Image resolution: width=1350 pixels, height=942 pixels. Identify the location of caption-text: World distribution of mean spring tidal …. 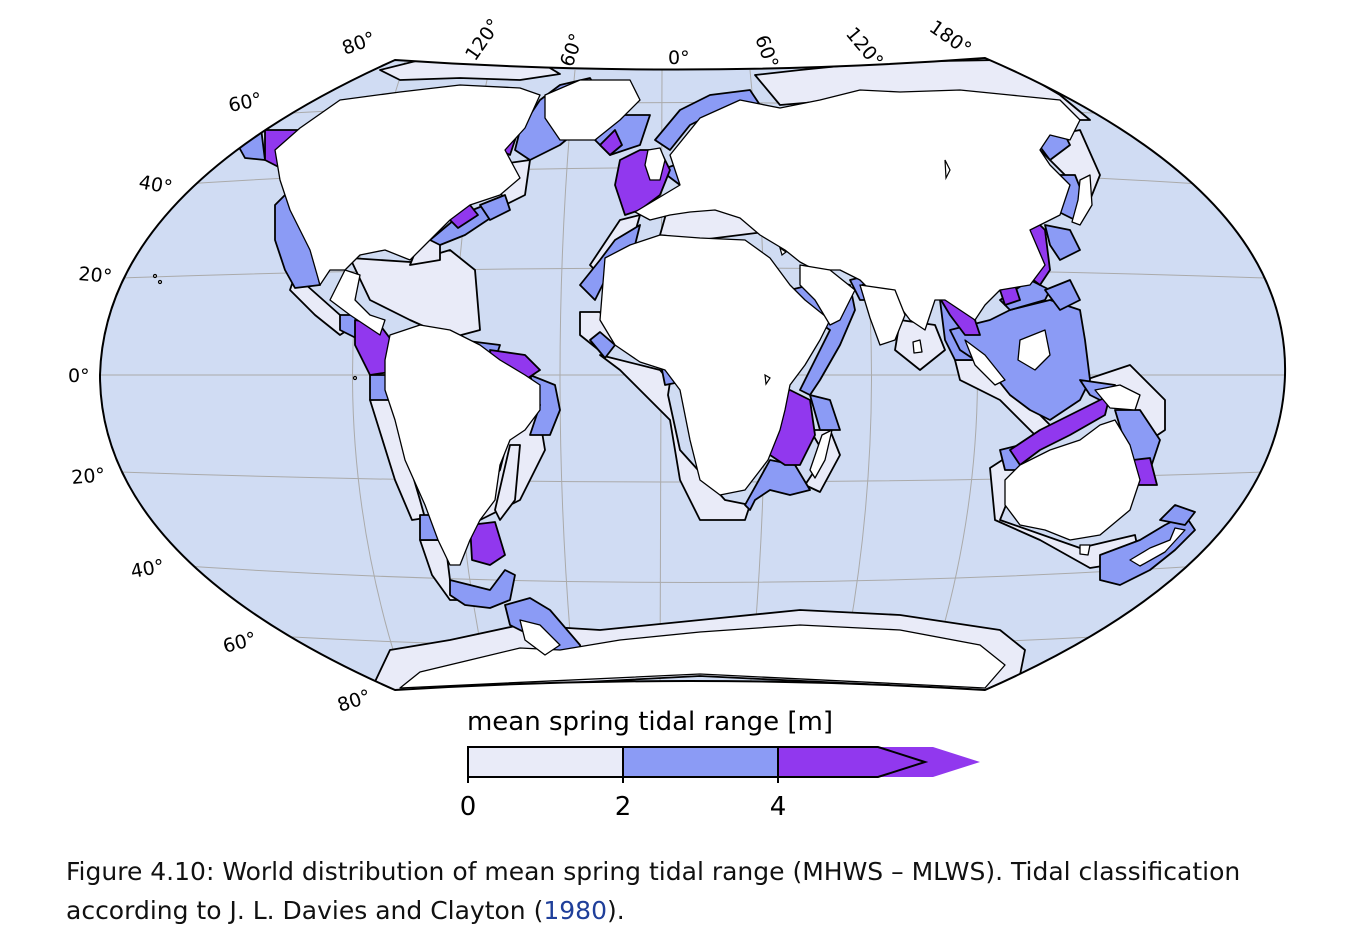
(653, 891).